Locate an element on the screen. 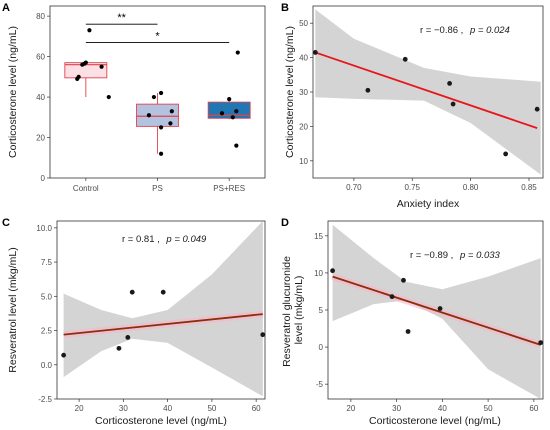  panel-a-xtick-label: PS is located at coordinates (157, 188).